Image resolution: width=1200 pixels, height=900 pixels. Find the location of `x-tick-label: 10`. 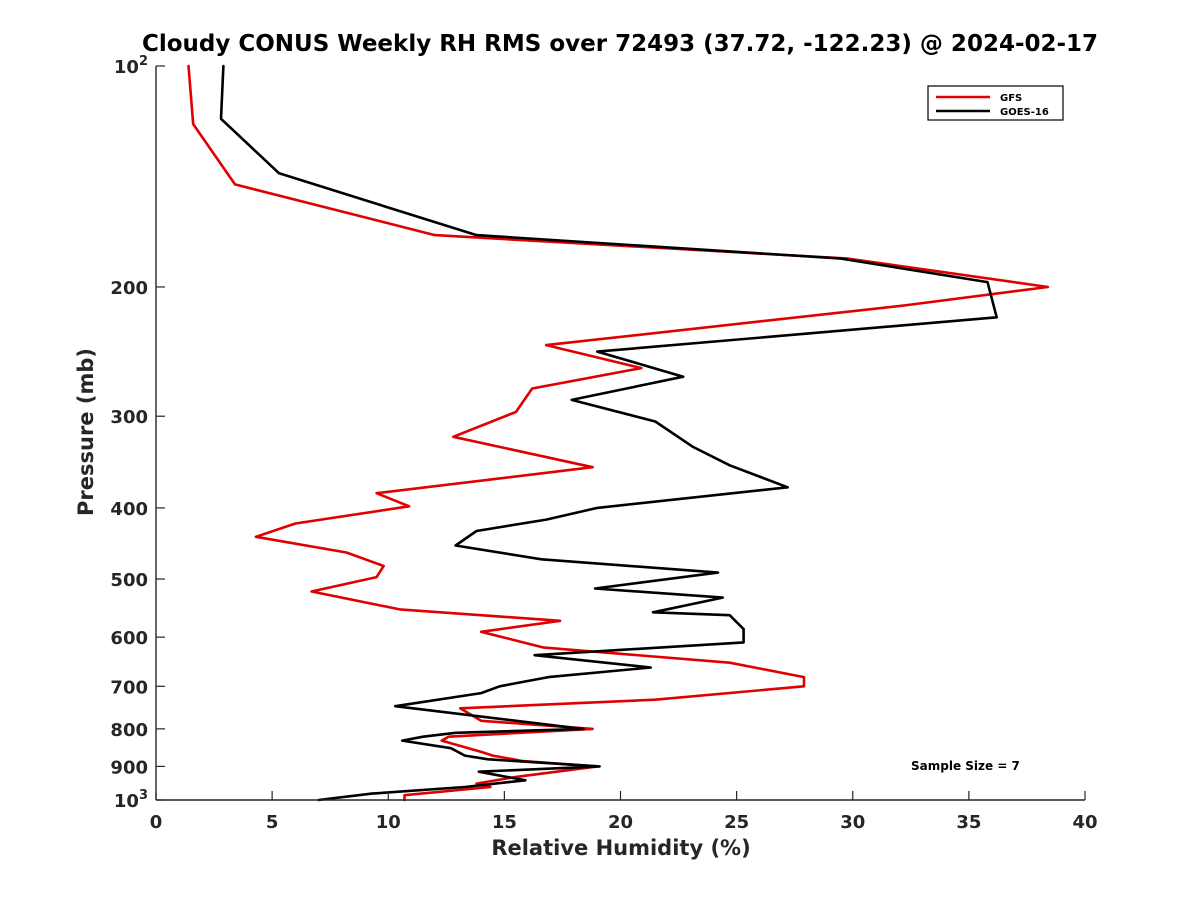

x-tick-label: 10 is located at coordinates (388, 822).